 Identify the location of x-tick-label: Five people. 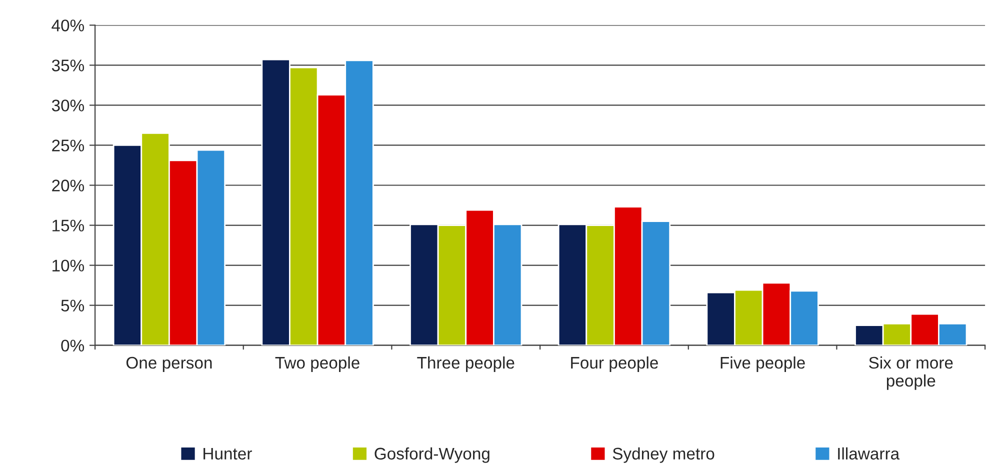
(762, 364).